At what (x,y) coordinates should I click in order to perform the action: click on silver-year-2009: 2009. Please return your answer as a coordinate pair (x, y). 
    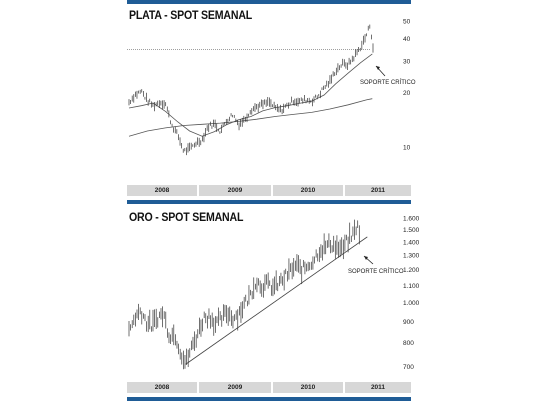
    Looking at the image, I should click on (235, 190).